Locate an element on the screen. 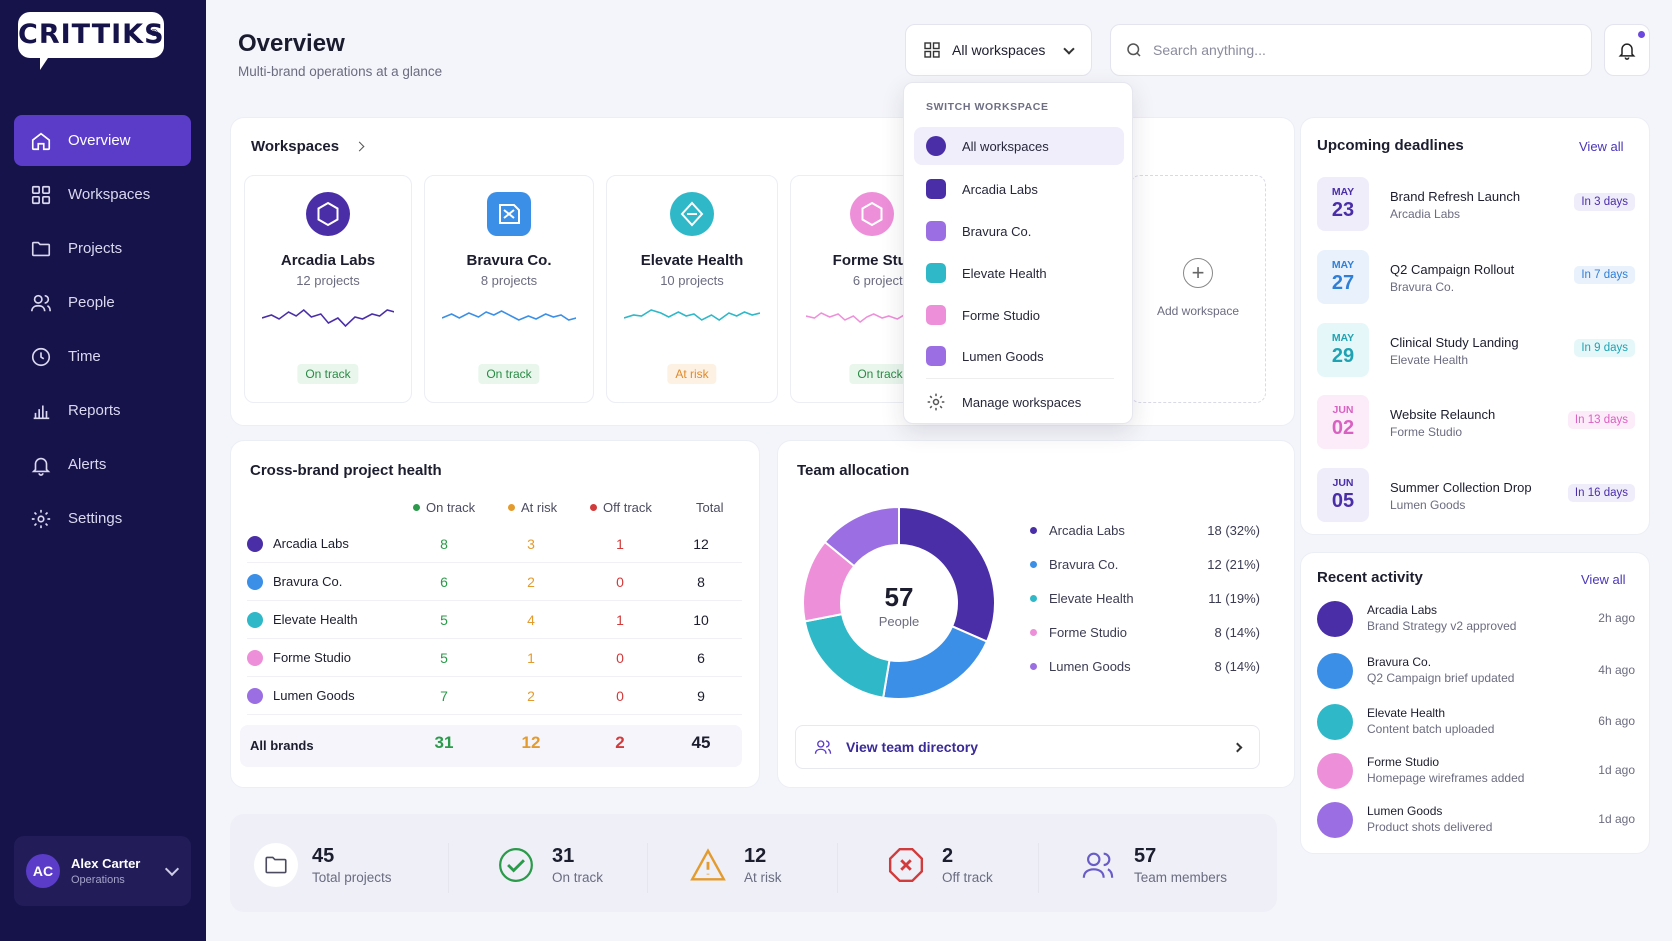 Image resolution: width=1672 pixels, height=941 pixels. table-row: Lumen Goods is located at coordinates (494, 696).